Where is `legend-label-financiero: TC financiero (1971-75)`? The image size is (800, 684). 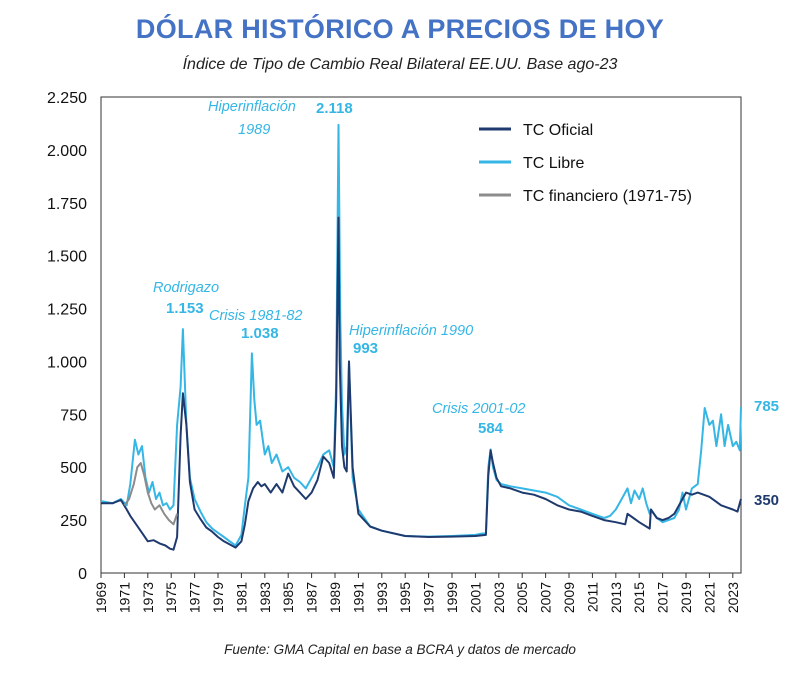
legend-label-financiero: TC financiero (1971-75) is located at coordinates (607, 196).